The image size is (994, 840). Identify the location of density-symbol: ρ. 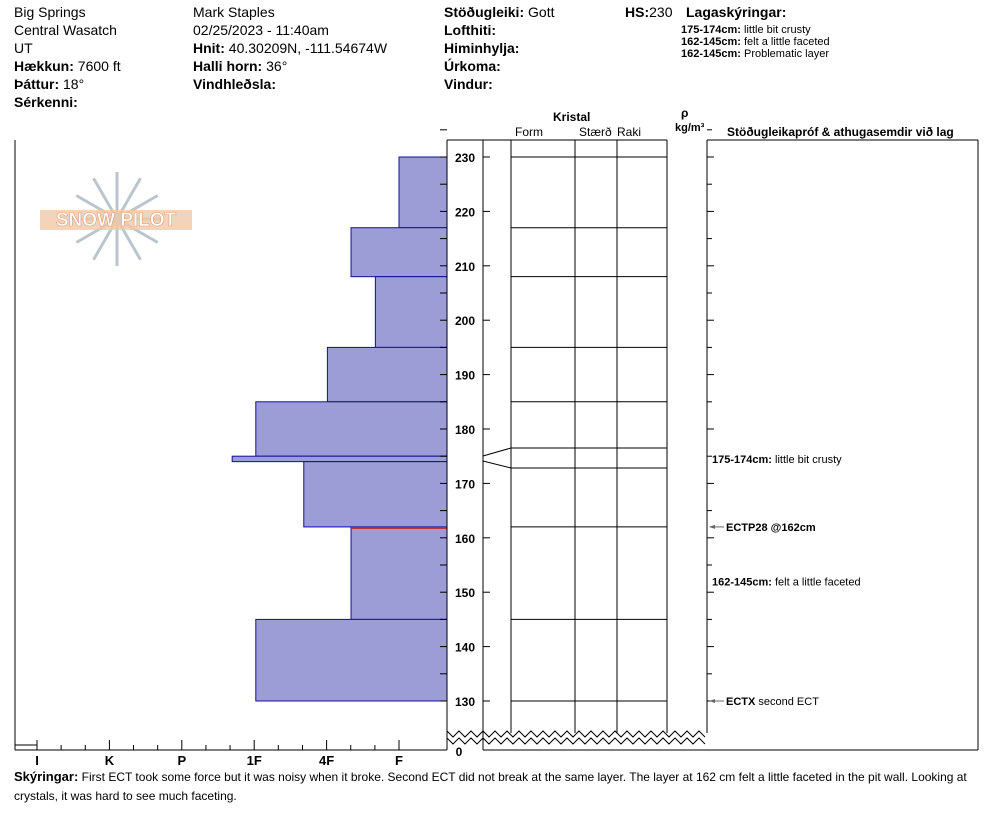
(685, 113).